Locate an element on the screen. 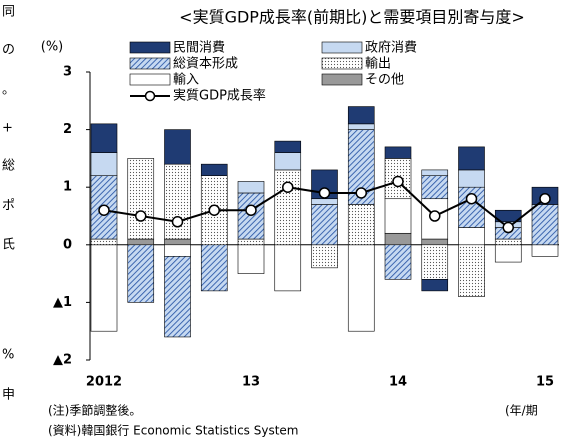 The image size is (561, 441). x-tick-label: 2012 is located at coordinates (104, 382).